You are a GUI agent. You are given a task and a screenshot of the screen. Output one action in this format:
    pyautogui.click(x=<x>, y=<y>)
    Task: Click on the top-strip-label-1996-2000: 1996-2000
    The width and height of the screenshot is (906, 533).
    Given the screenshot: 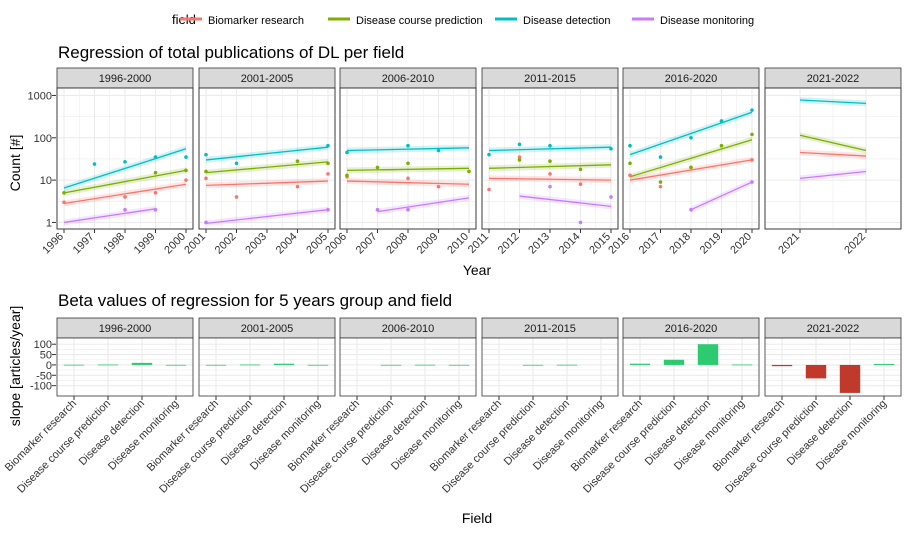 What is the action you would take?
    pyautogui.click(x=125, y=79)
    